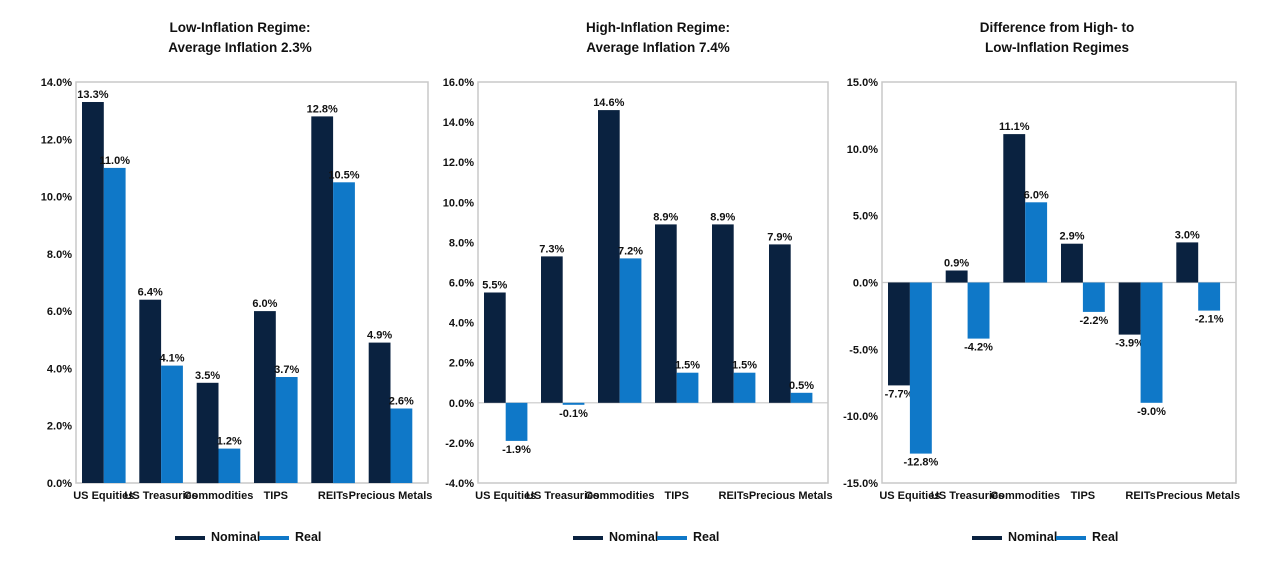  Describe the element at coordinates (860, 484) in the screenshot. I see `y-tick-label: -15.0%` at that location.